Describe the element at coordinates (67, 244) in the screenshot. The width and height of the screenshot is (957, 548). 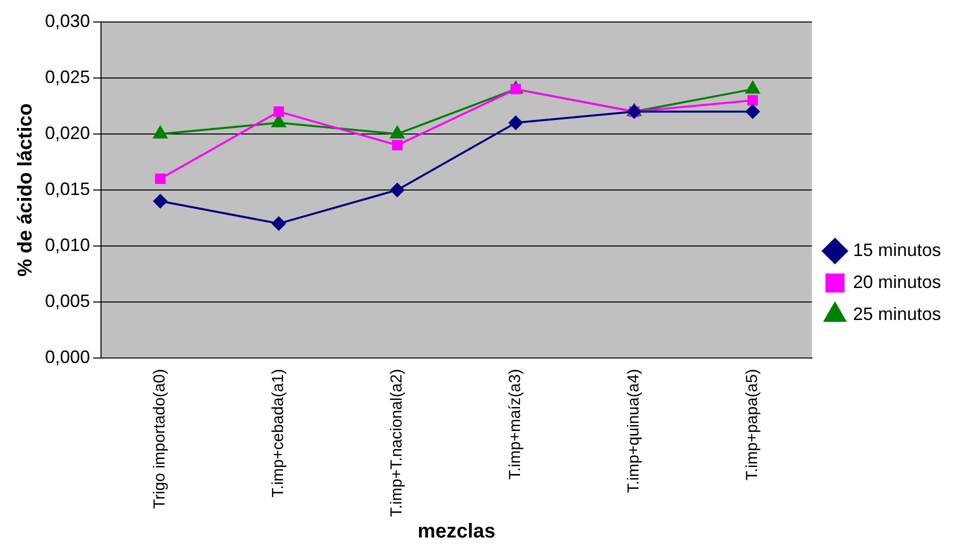
I see `y-tick-label: 0,010` at that location.